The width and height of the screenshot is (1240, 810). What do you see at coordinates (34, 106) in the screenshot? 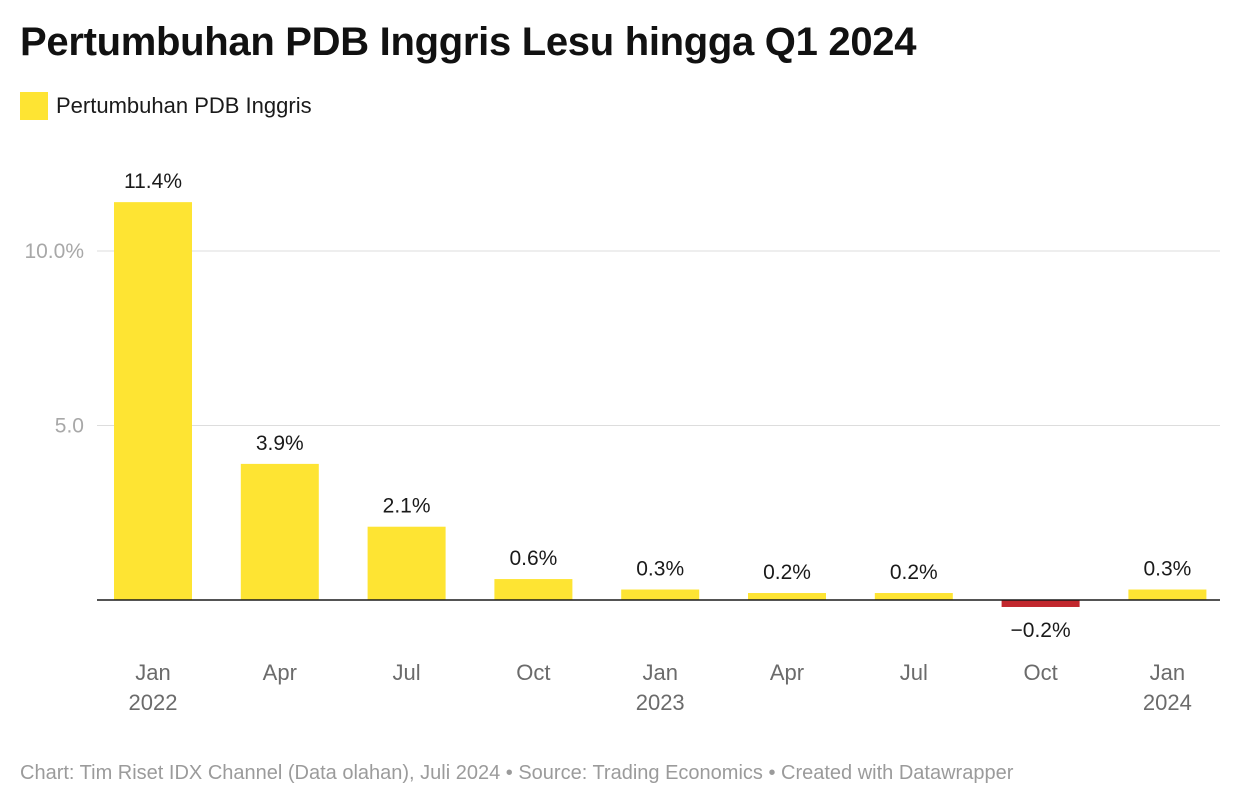
I see `legend-swatch` at bounding box center [34, 106].